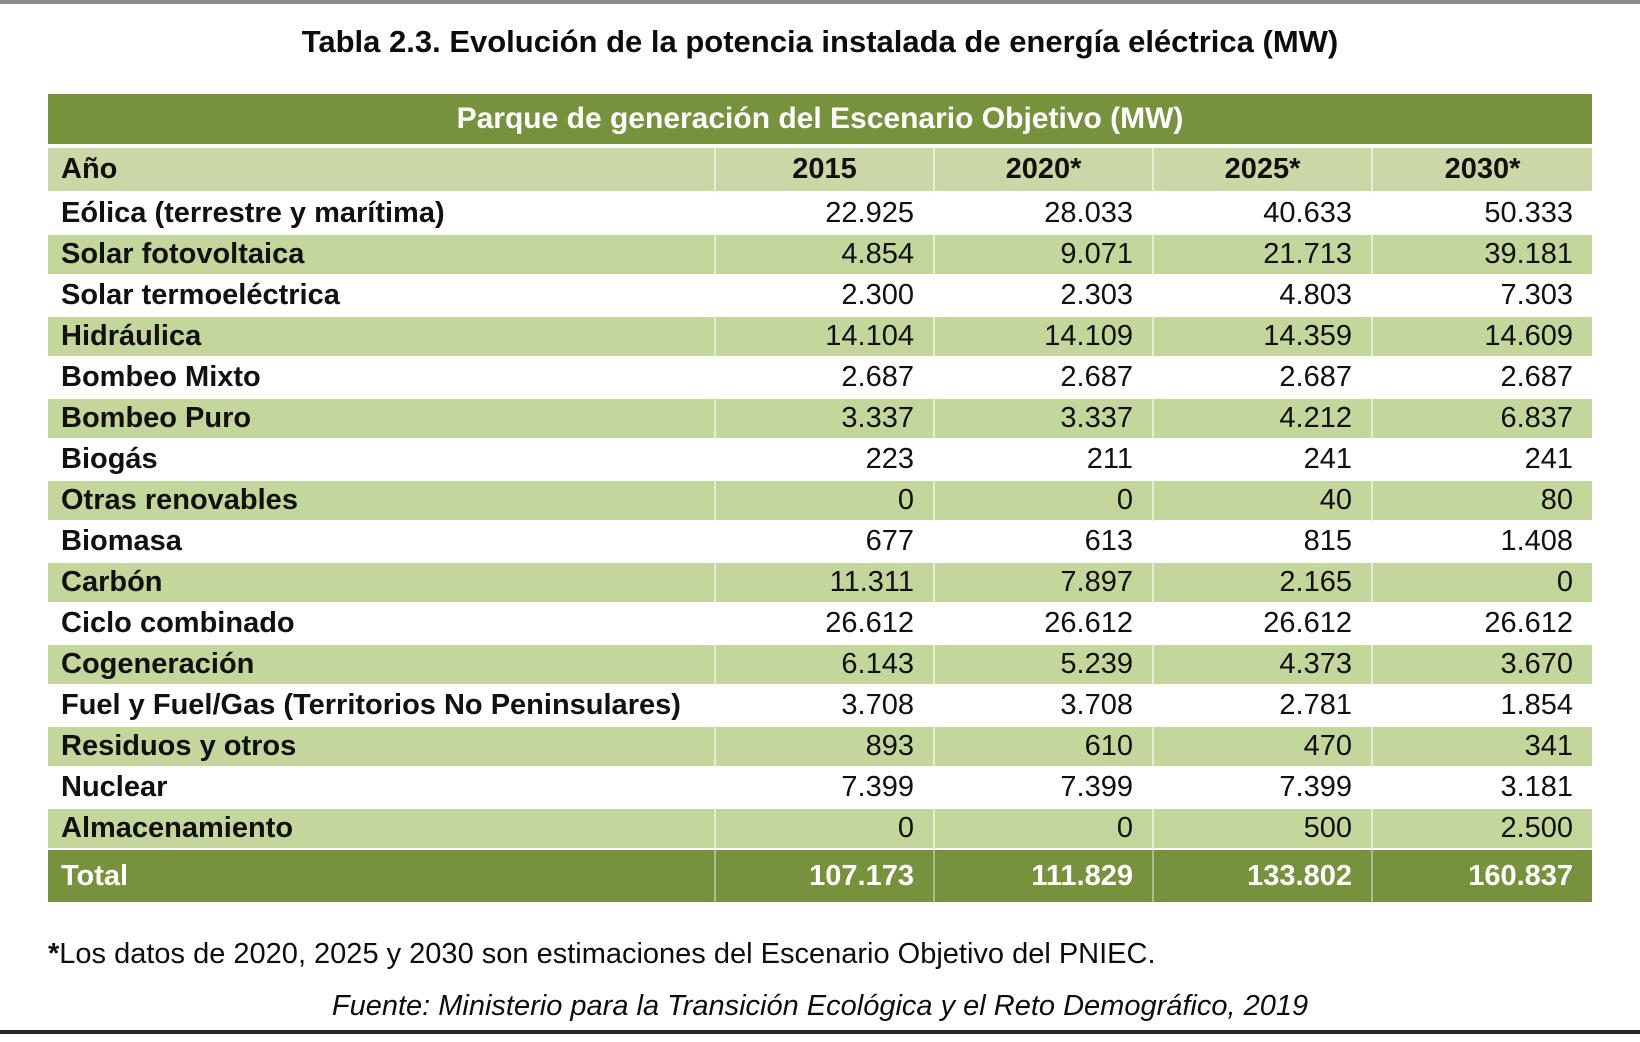  I want to click on table-row: Bombeo Mixto 2.687 2.687 2.687 2.687, so click(820, 378).